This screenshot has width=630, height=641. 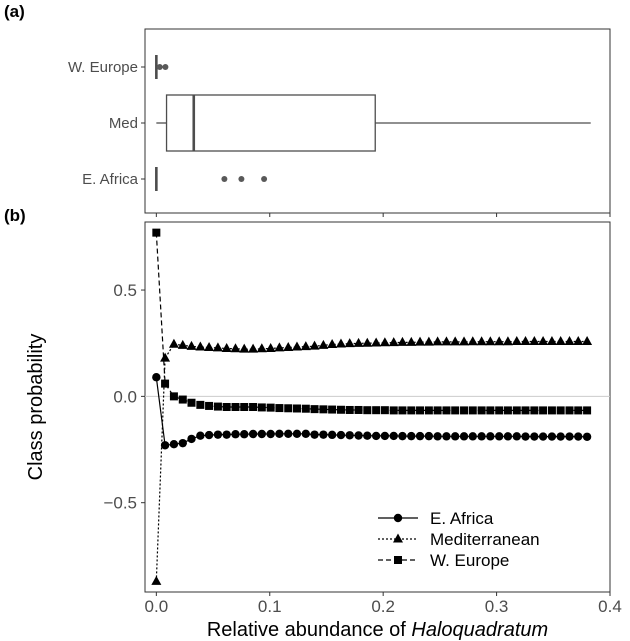 I want to click on legend-marker-mediterranean, so click(x=398, y=538).